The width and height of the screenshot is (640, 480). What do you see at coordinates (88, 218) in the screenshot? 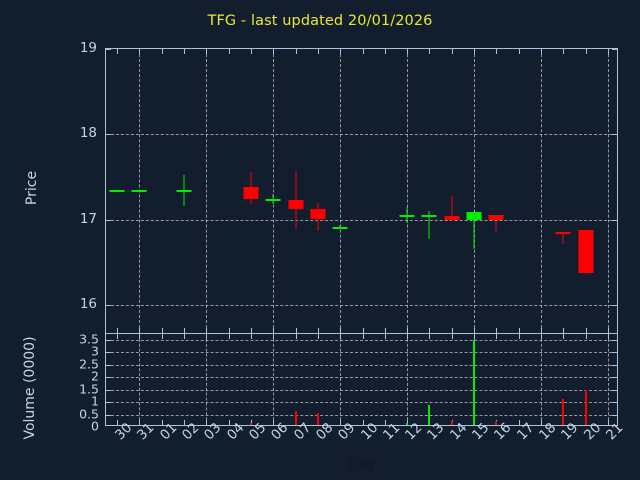
I see `price-axis-tick-label: 17` at bounding box center [88, 218].